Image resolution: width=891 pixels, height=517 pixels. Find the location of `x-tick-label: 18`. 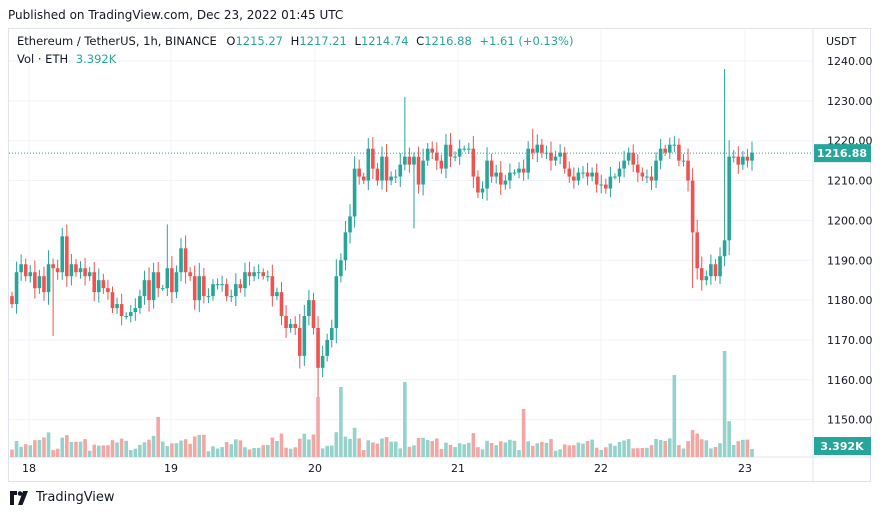

x-tick-label: 18 is located at coordinates (29, 468).